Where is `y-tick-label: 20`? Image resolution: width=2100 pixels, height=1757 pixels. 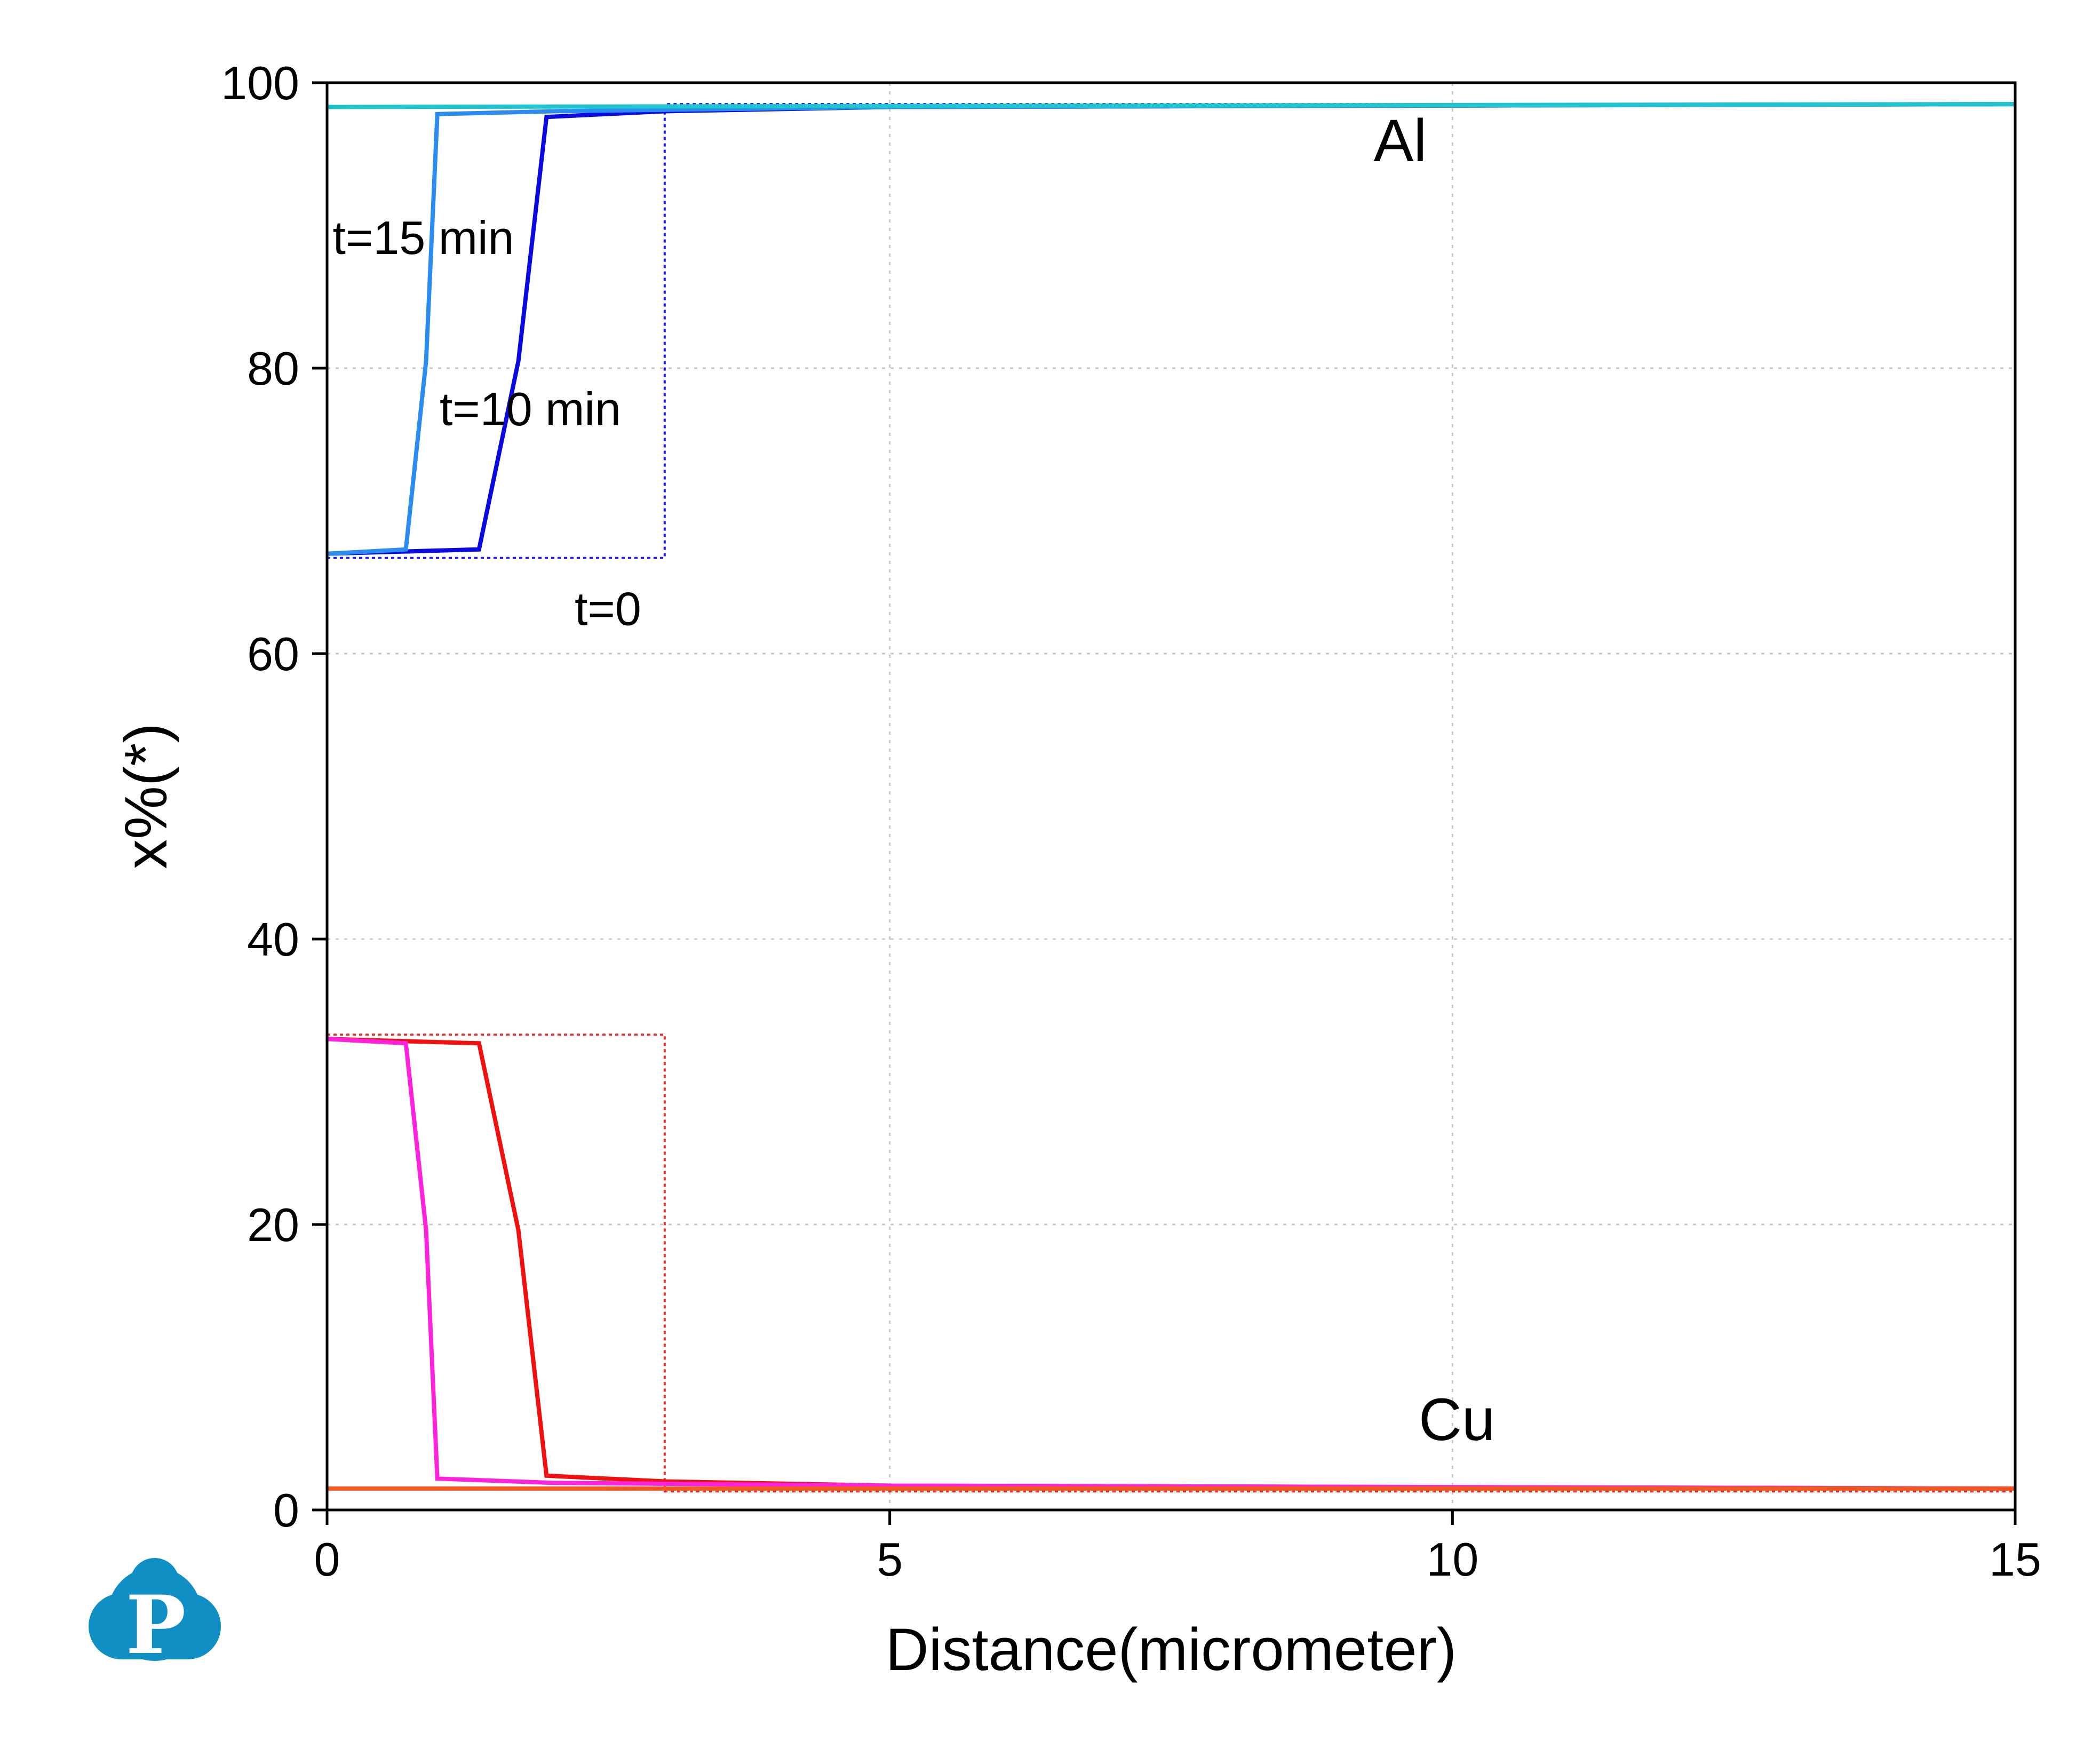 y-tick-label: 20 is located at coordinates (273, 1225).